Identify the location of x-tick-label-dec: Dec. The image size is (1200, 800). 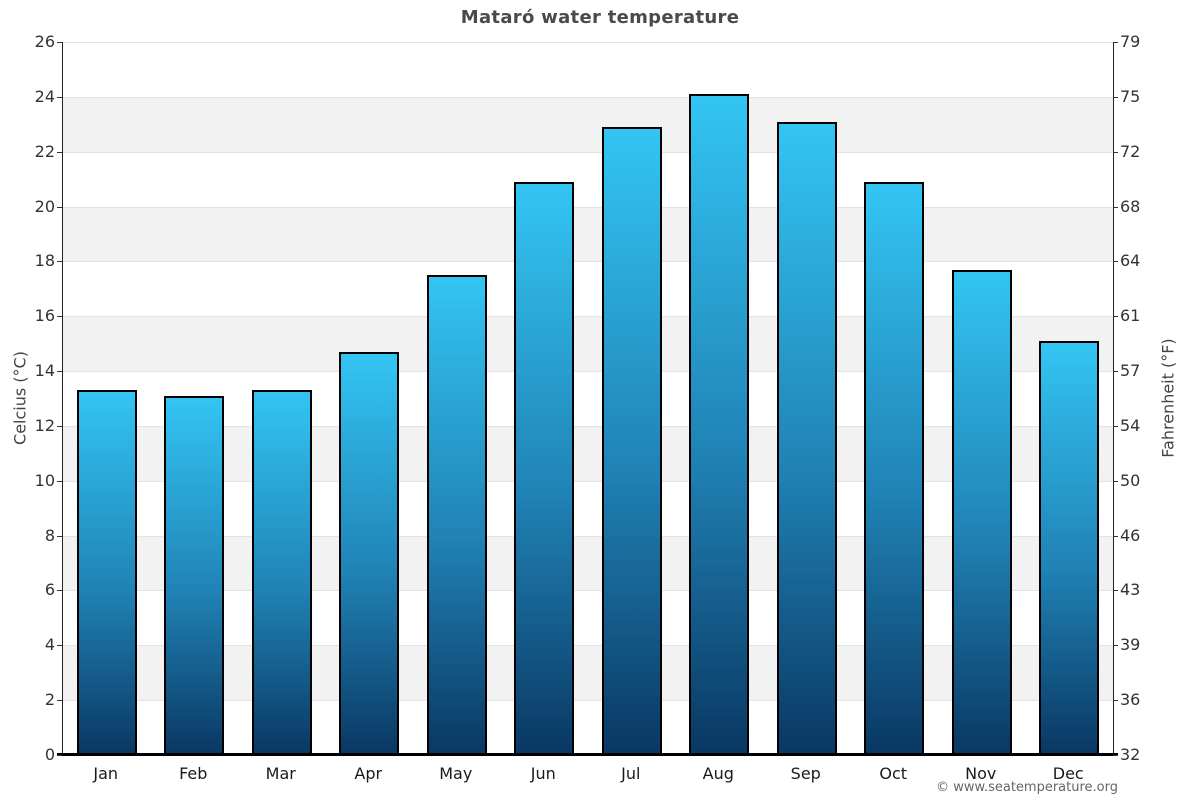
(1068, 773).